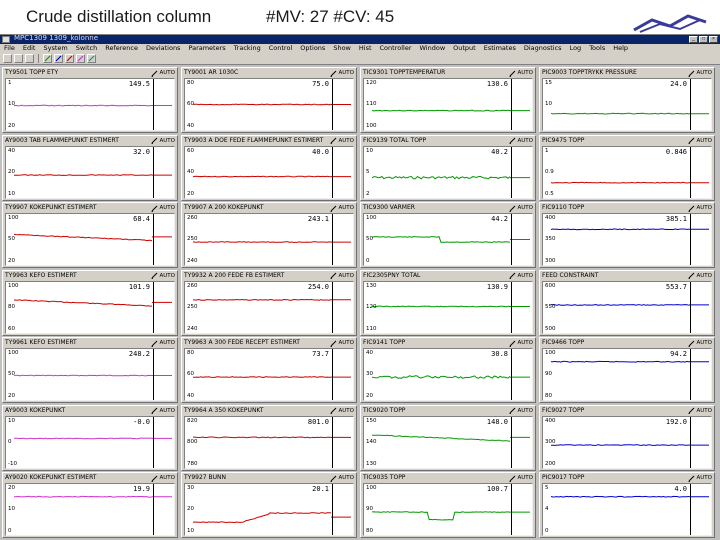 Image resolution: width=720 pixels, height=540 pixels. What do you see at coordinates (627, 172) in the screenshot?
I see `trend-plot: 0.846 1 0.9 0.5` at bounding box center [627, 172].